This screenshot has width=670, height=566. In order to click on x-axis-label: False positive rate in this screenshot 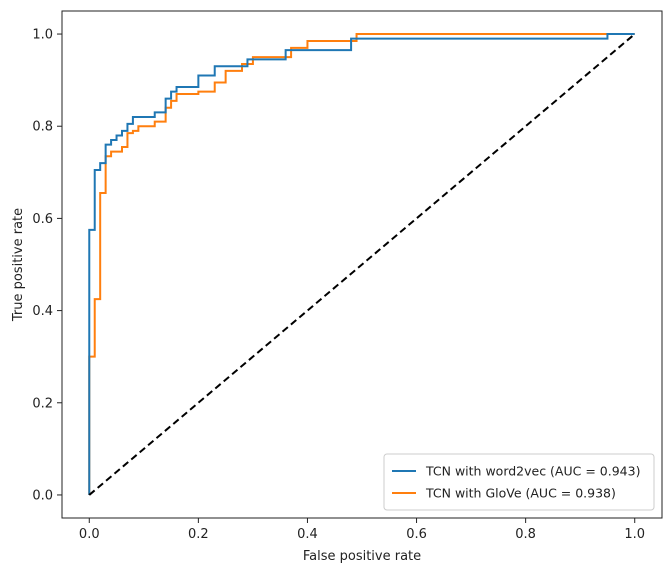, I will do `click(362, 556)`.